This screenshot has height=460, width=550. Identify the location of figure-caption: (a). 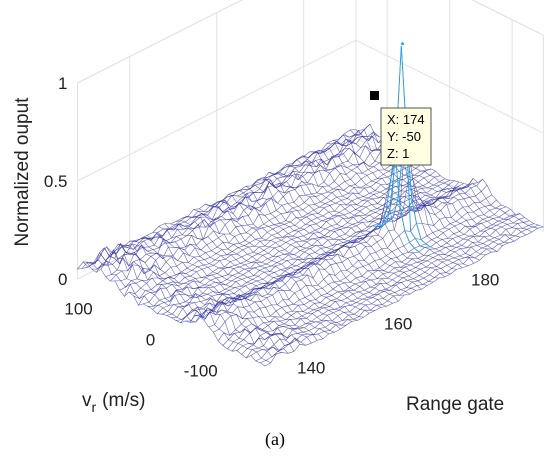
(275, 439).